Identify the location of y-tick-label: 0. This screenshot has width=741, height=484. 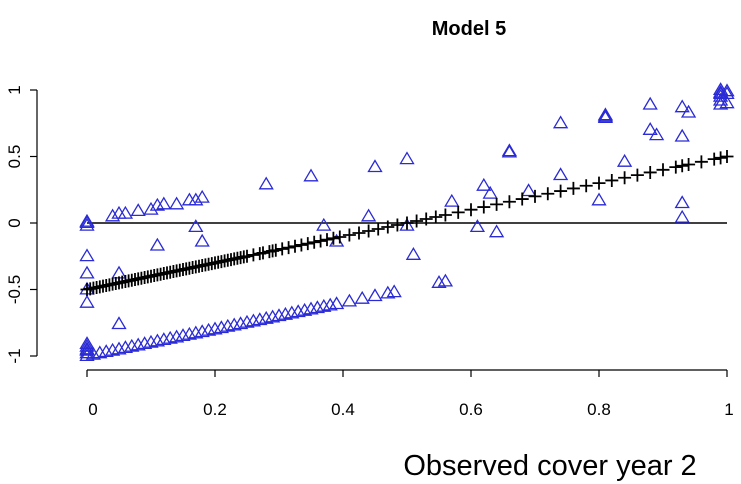
(14, 222).